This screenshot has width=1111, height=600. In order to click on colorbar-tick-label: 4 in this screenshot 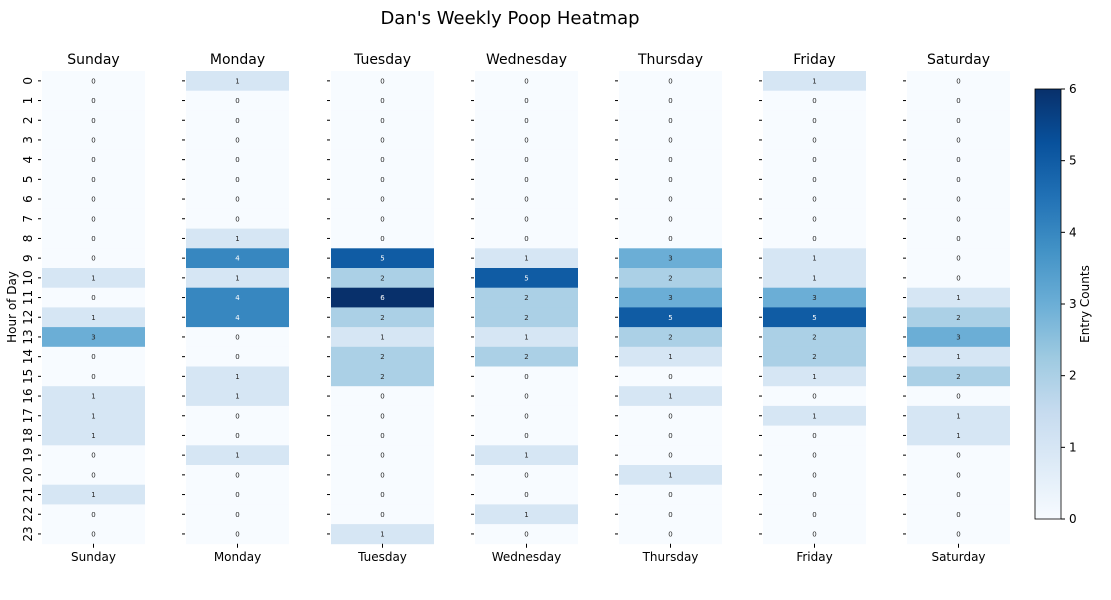, I will do `click(1073, 232)`.